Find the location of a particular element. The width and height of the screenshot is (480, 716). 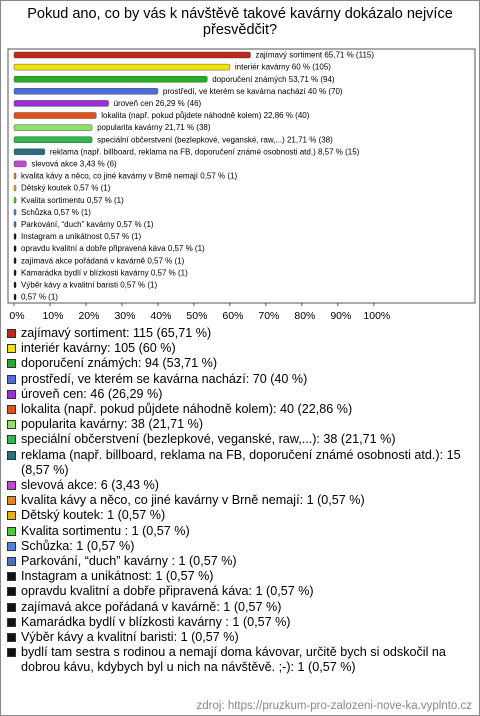

legend-item: interiér kavárny: 105 (60 %) is located at coordinates (239, 348).